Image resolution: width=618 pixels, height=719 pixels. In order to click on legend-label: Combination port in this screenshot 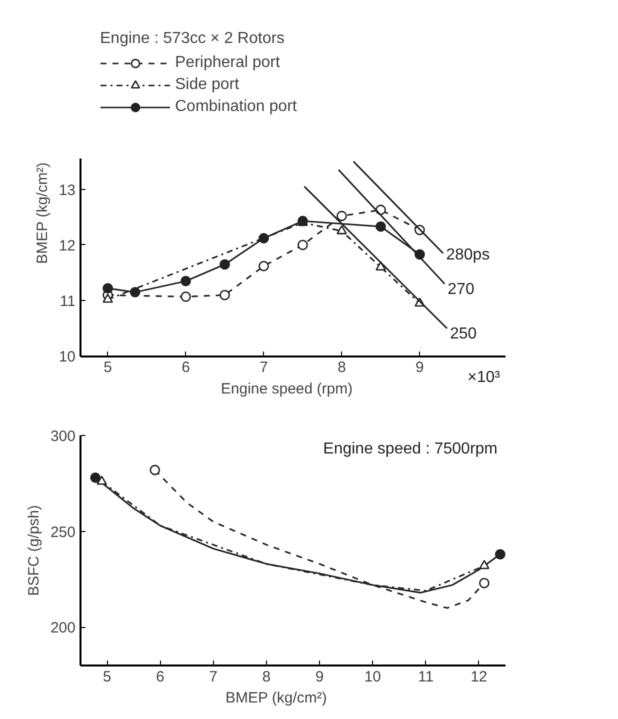, I will do `click(236, 107)`.